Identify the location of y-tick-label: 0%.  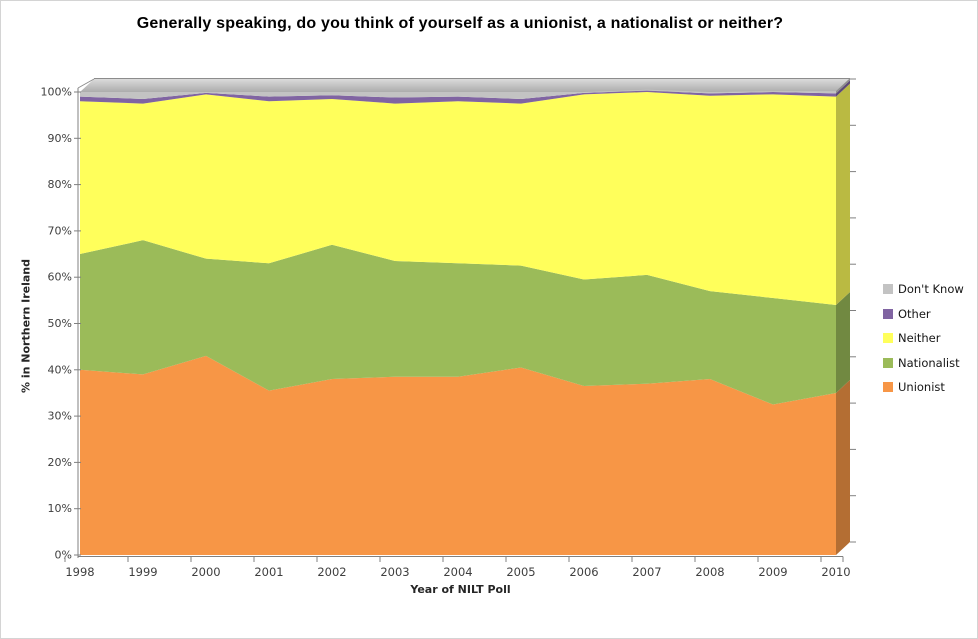
(63, 555).